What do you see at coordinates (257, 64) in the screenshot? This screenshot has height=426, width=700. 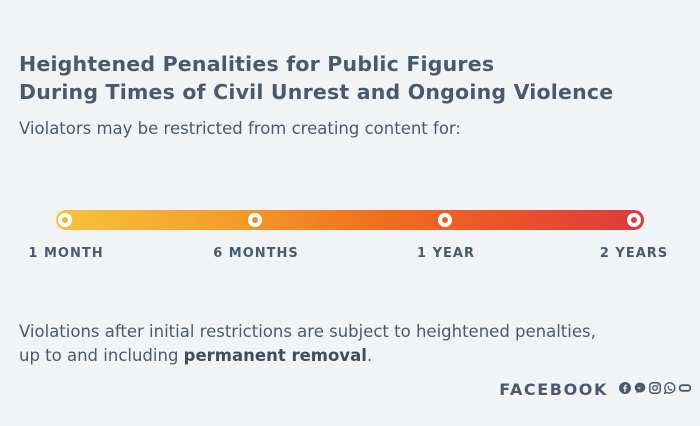 I see `title-line-1: Heightened Penalities for Public Figures` at bounding box center [257, 64].